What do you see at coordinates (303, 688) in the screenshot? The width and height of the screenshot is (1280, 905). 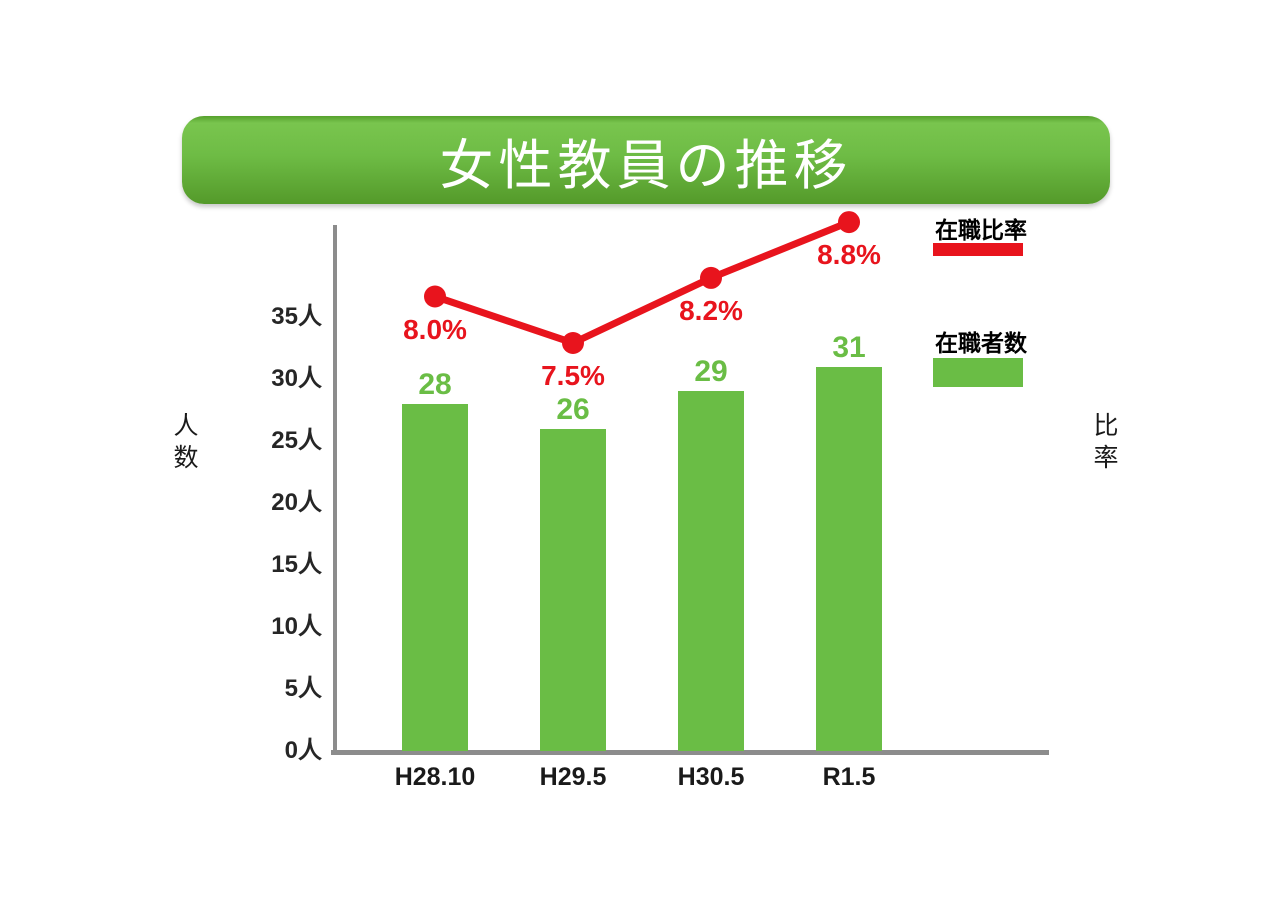 I see `y-axis-tick-label: 5人` at bounding box center [303, 688].